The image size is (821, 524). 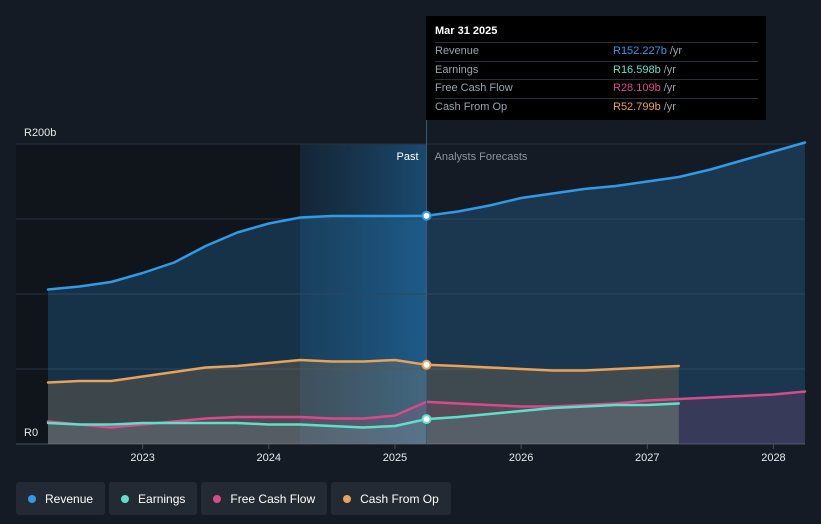 I want to click on legend-item-cash-from-op: Cash From Op, so click(x=391, y=498).